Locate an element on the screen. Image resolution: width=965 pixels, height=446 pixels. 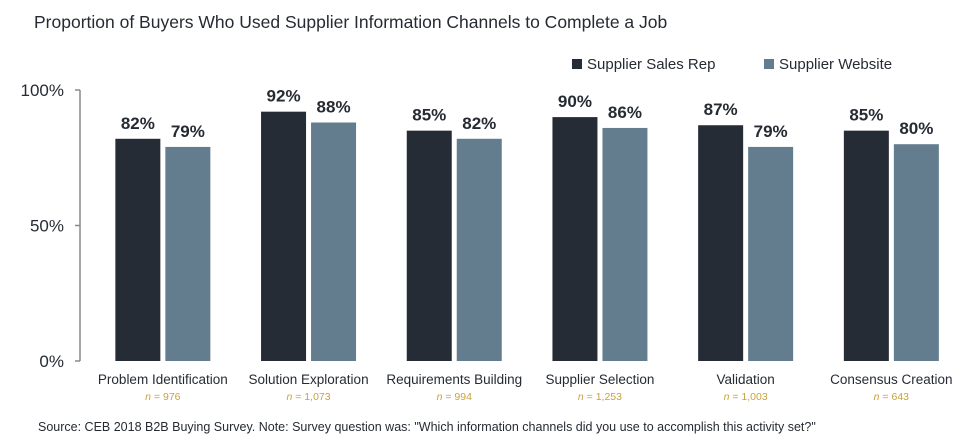
data-label: 88% is located at coordinates (334, 107).